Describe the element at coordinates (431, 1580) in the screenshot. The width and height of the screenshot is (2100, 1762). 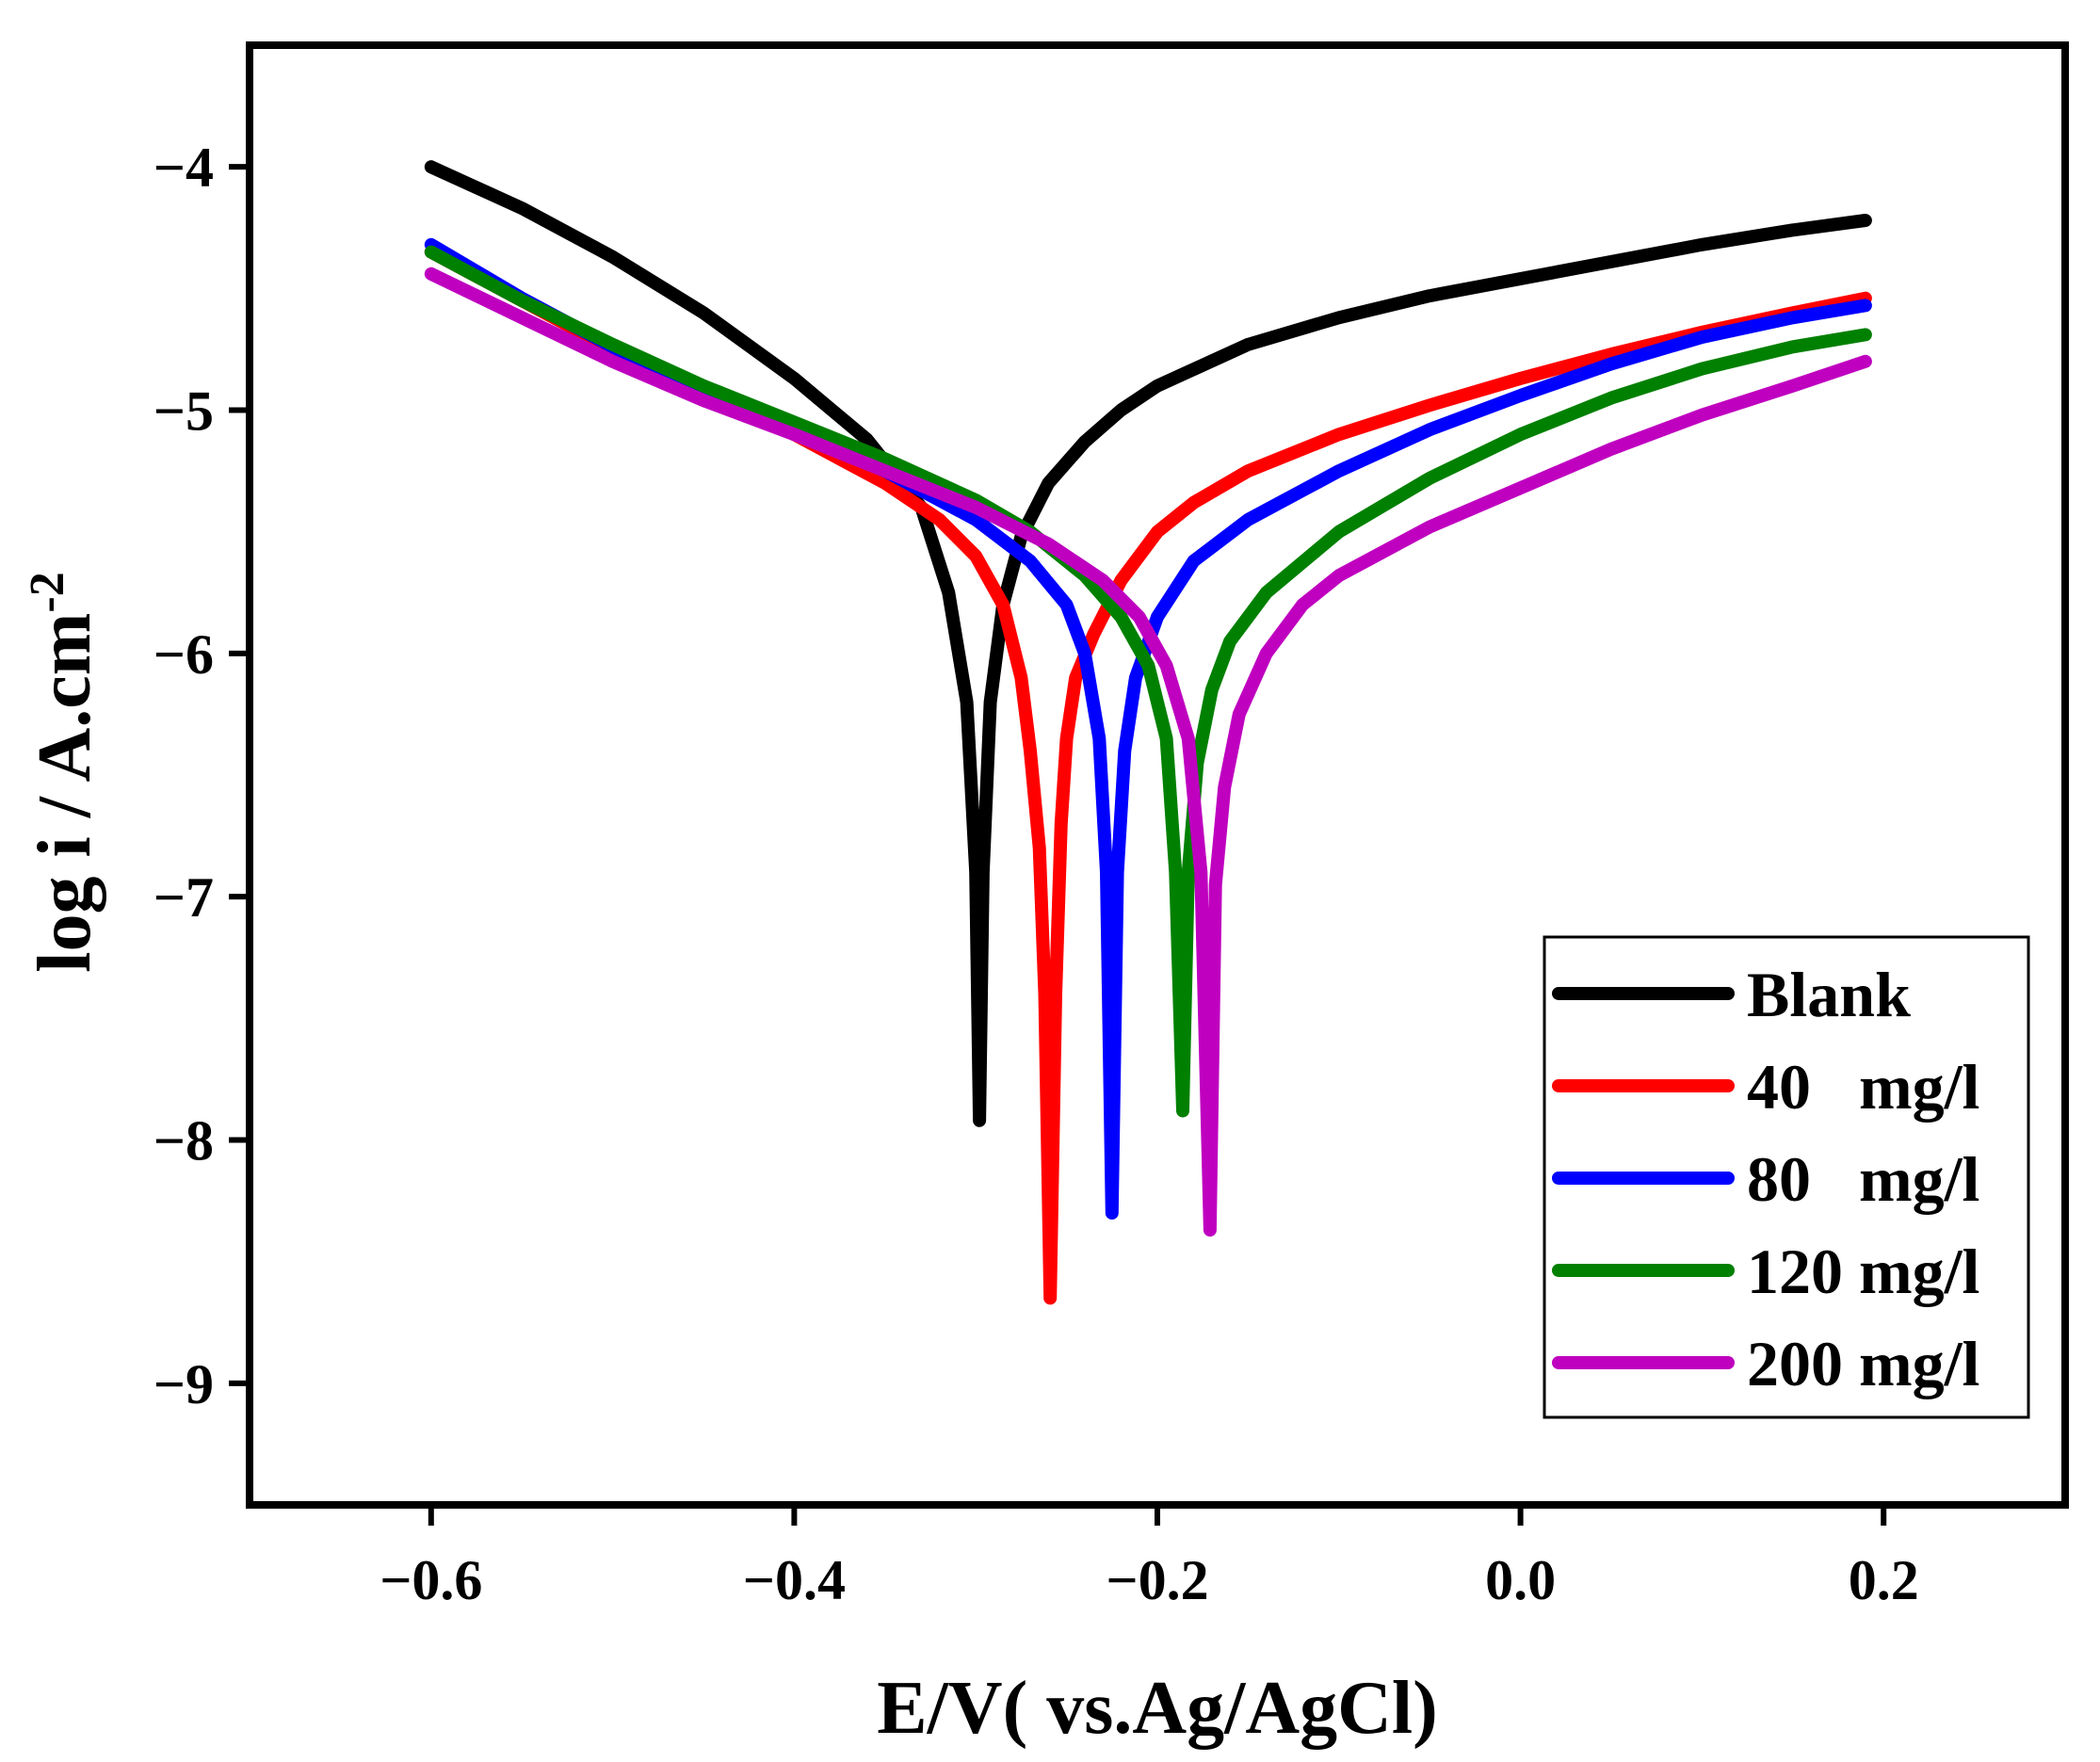
I see `x-tick-label-0: −0.6` at that location.